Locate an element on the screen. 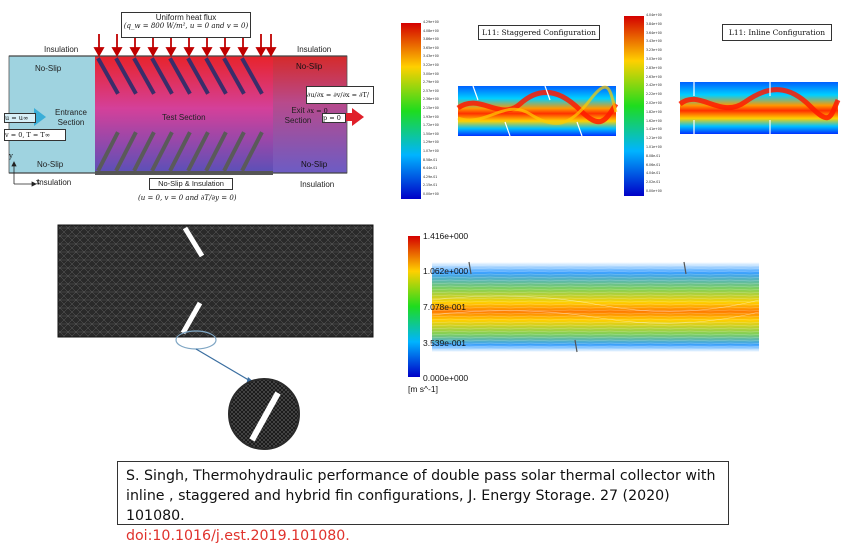 The height and width of the screenshot is (546, 841). outlet-gradient-label: ∂u/∂x = ∂v/∂x = ∂T/∂x = 0 is located at coordinates (340, 100).